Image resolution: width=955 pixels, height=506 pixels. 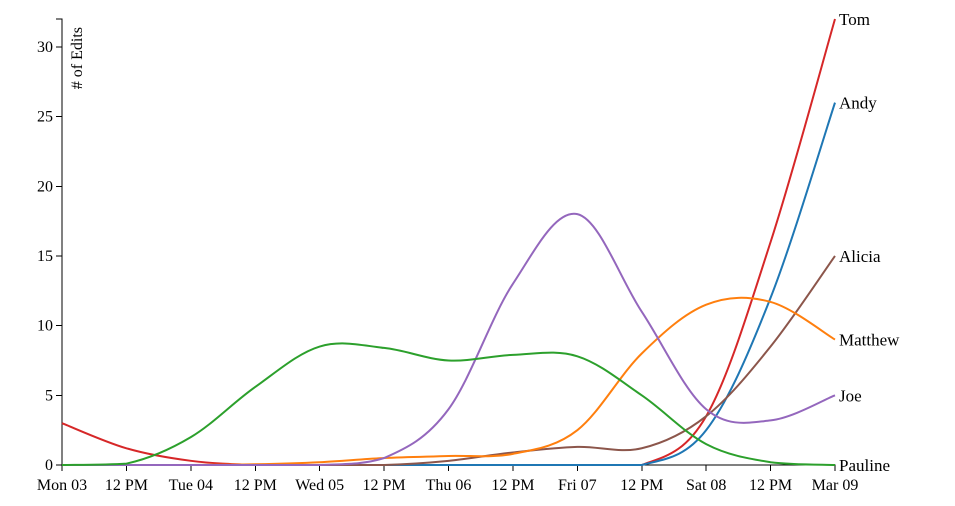 I want to click on y-axis-label: # of Edits, so click(x=77, y=58).